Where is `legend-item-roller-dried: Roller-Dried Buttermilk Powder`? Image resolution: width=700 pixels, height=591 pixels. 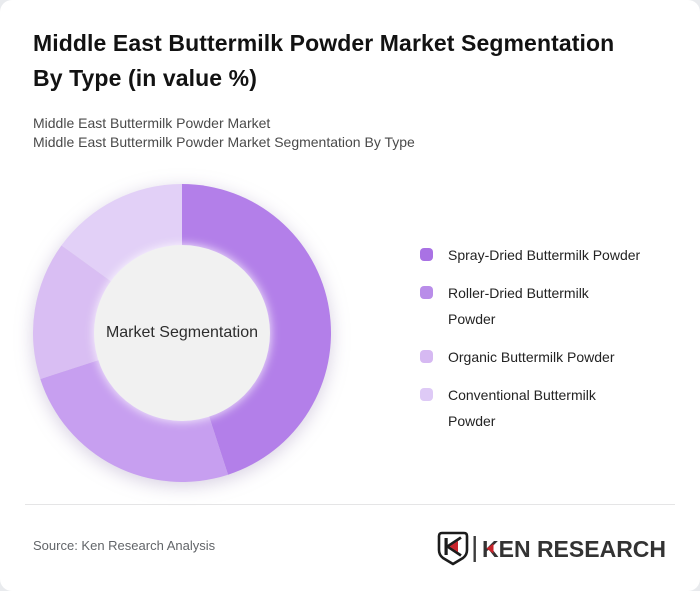 legend-item-roller-dried: Roller-Dried Buttermilk Powder is located at coordinates (550, 306).